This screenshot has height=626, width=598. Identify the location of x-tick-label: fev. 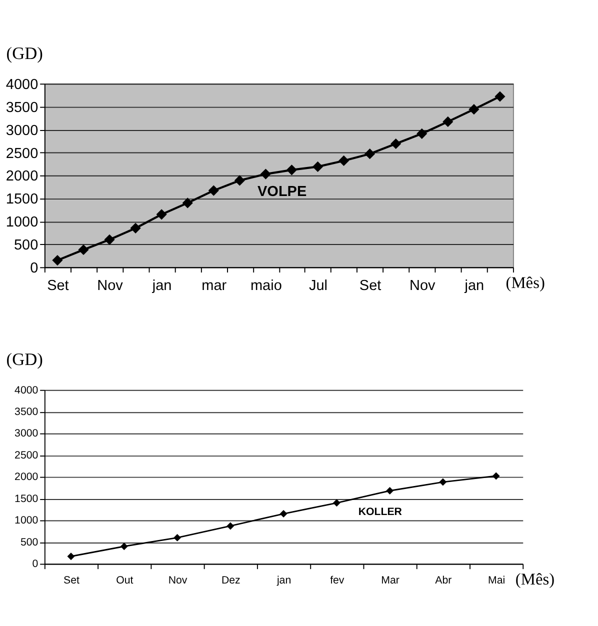
(337, 580).